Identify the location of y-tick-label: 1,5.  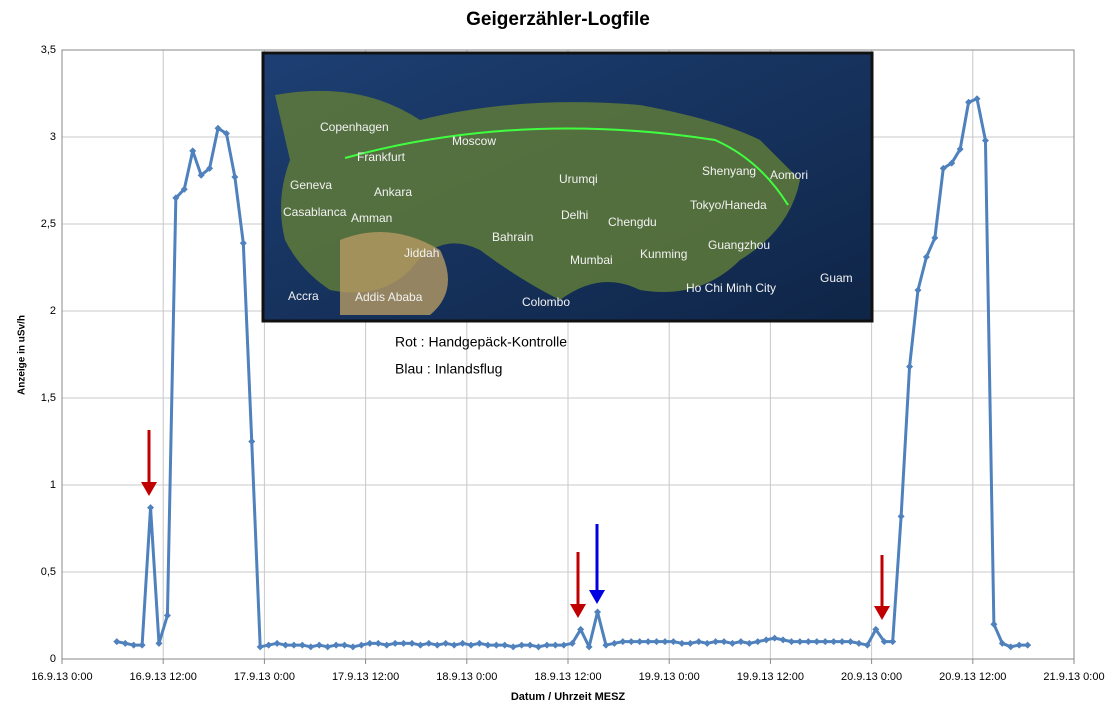
(48, 398).